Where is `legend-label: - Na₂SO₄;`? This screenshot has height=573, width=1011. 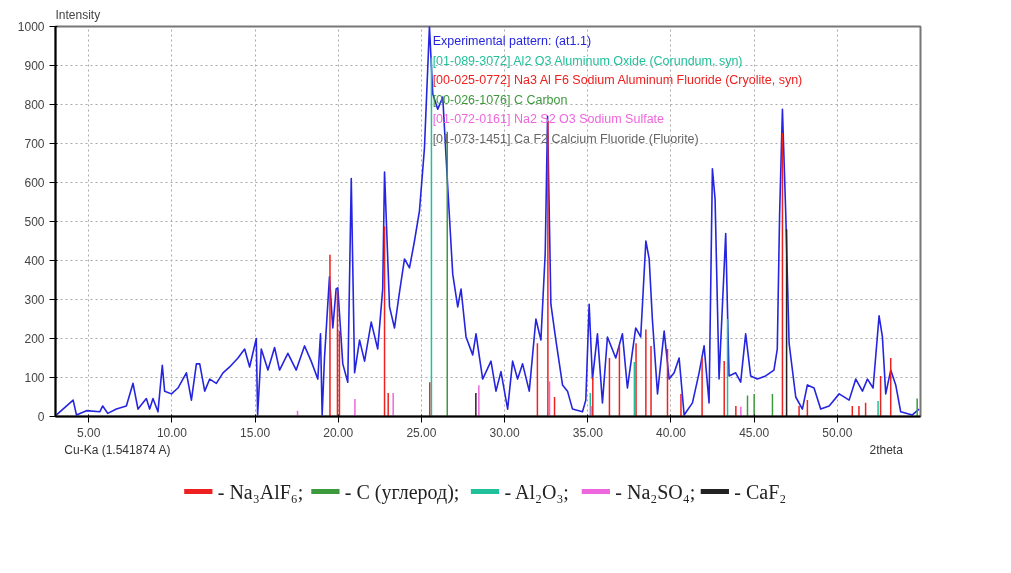 legend-label: - Na₂SO₄; is located at coordinates (655, 491).